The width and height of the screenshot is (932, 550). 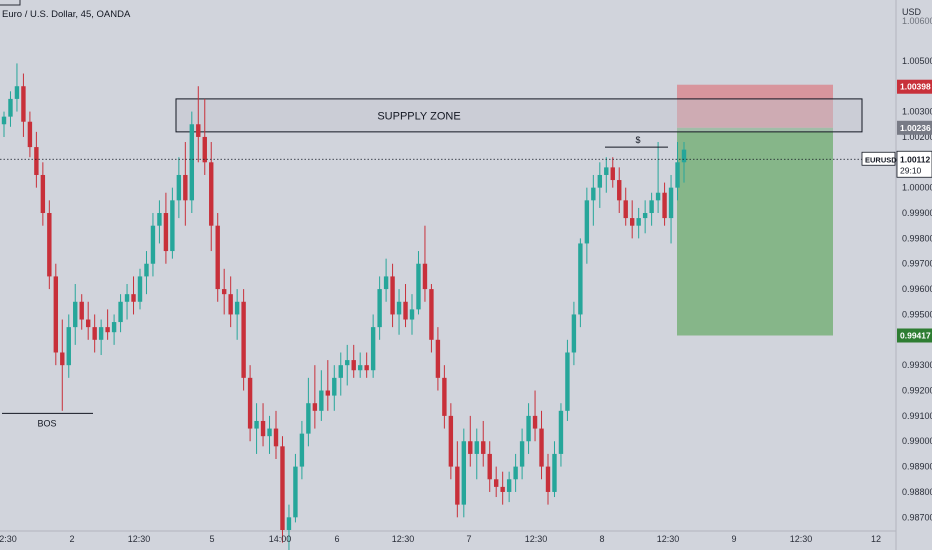 I want to click on last-price-label: 1.00112, so click(x=915, y=159).